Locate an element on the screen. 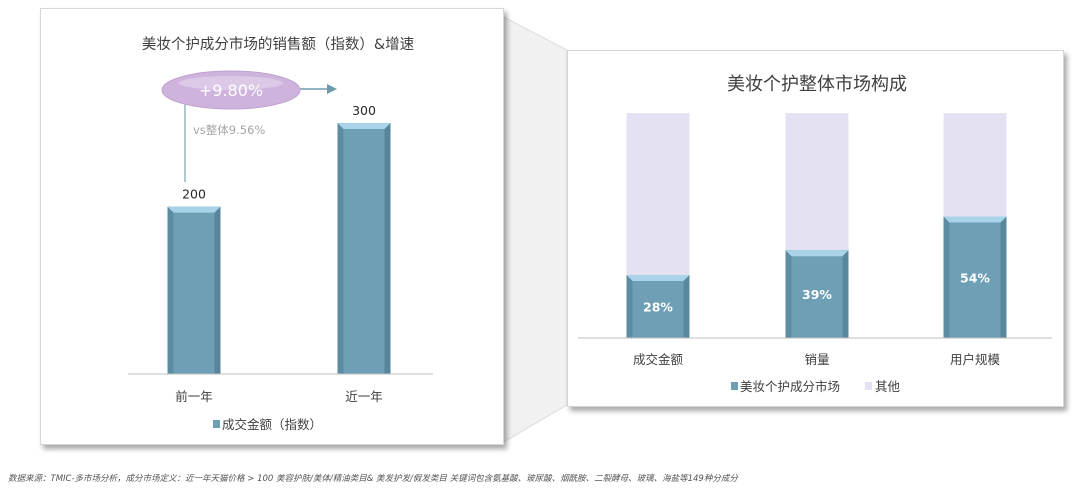 The image size is (1080, 490). legend-swatch-segment is located at coordinates (734, 386).